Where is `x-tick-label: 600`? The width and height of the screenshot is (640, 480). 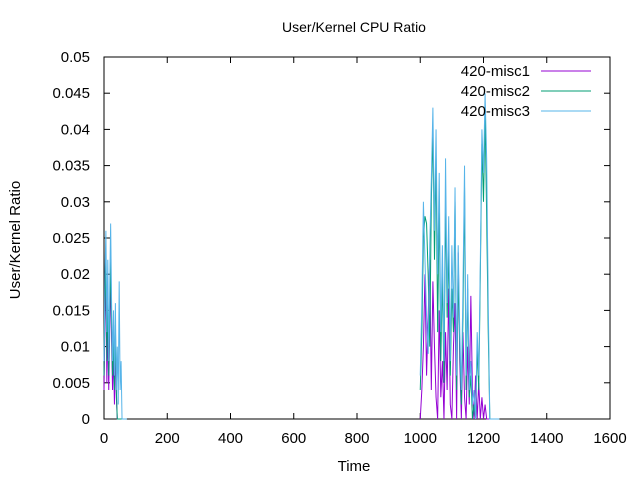 x-tick-label: 600 is located at coordinates (293, 438).